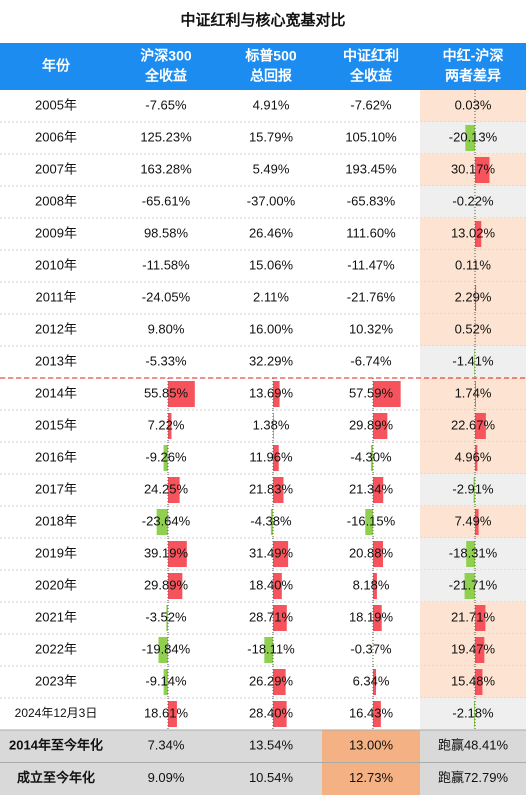 This screenshot has width=526, height=795. What do you see at coordinates (166, 360) in the screenshot?
I see `value-cell: -5.33%` at bounding box center [166, 360].